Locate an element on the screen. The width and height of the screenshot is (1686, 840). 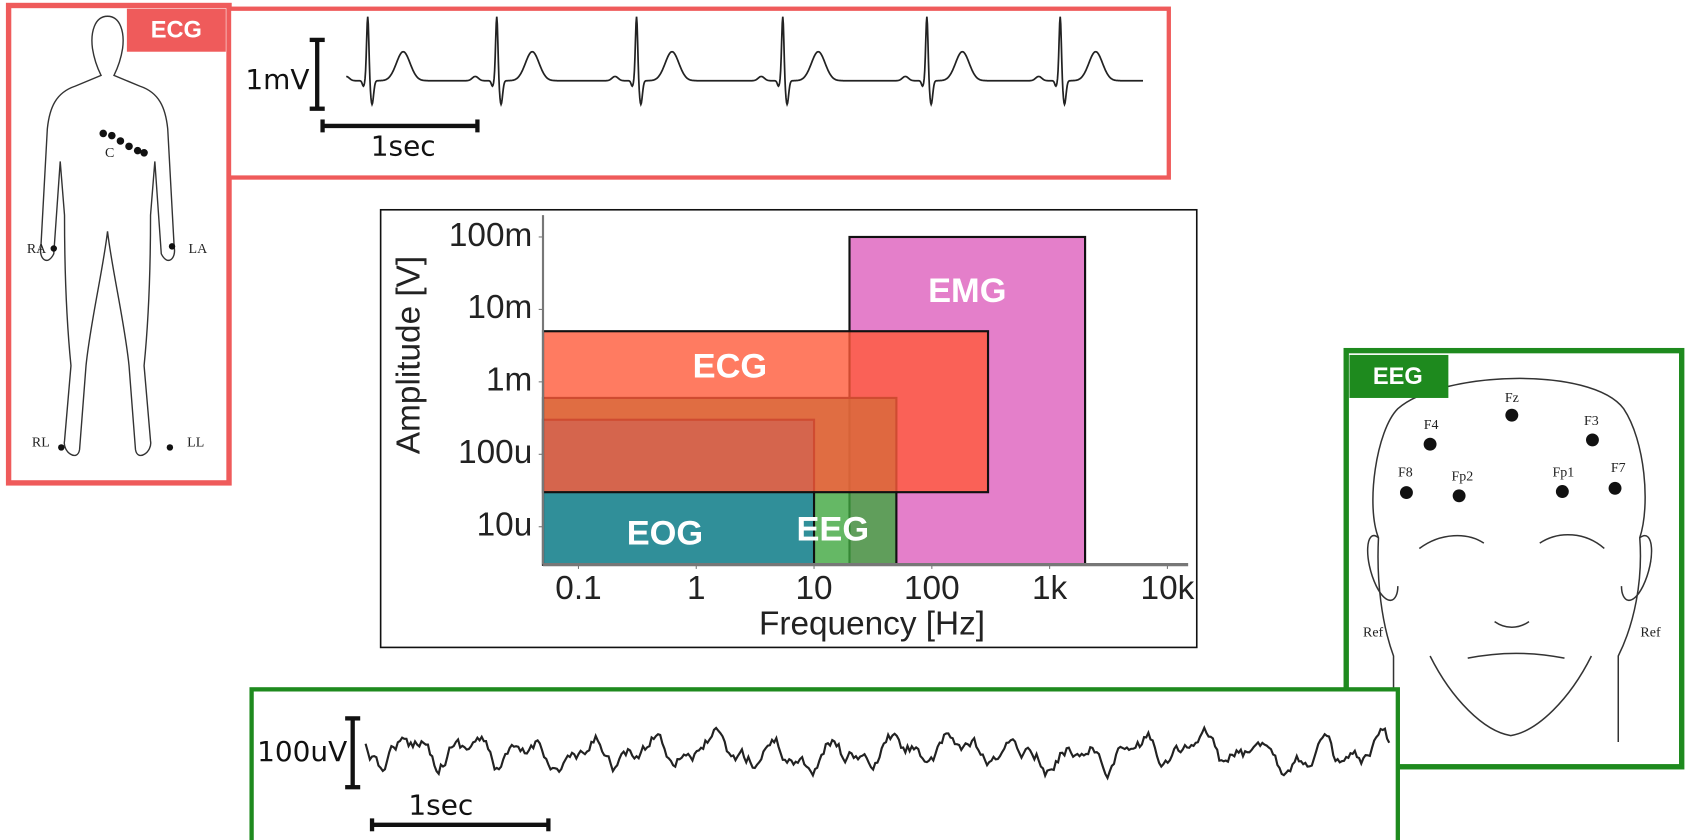
ecg-badge-bg is located at coordinates (176, 30).